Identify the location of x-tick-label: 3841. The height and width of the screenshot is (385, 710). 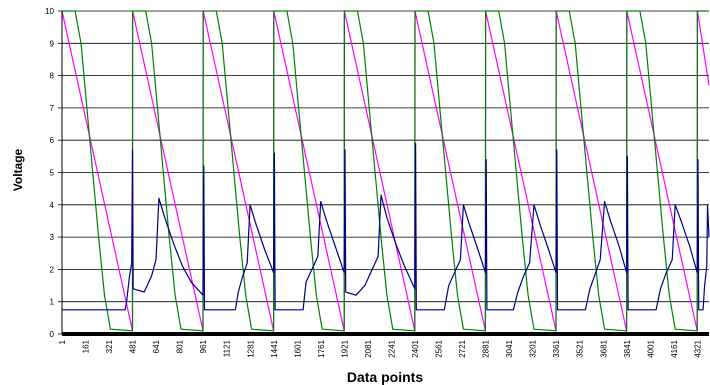
(627, 348).